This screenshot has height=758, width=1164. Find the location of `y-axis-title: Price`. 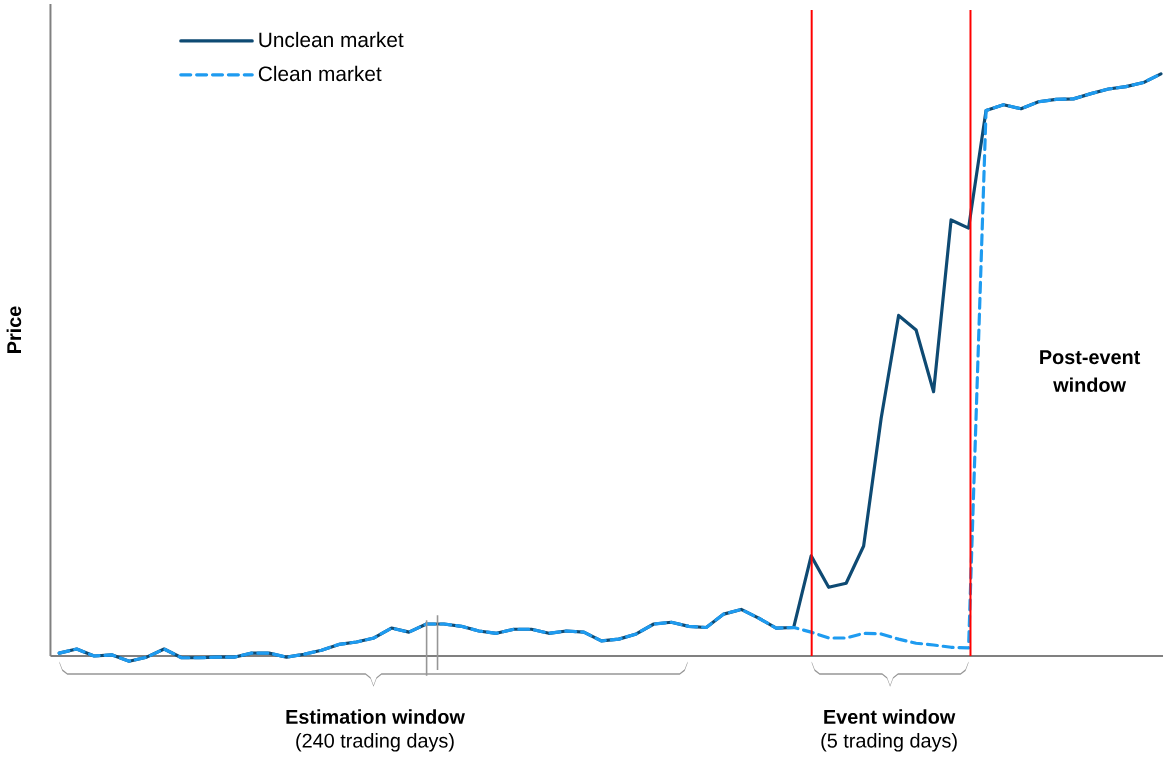

y-axis-title: Price is located at coordinates (14, 329).